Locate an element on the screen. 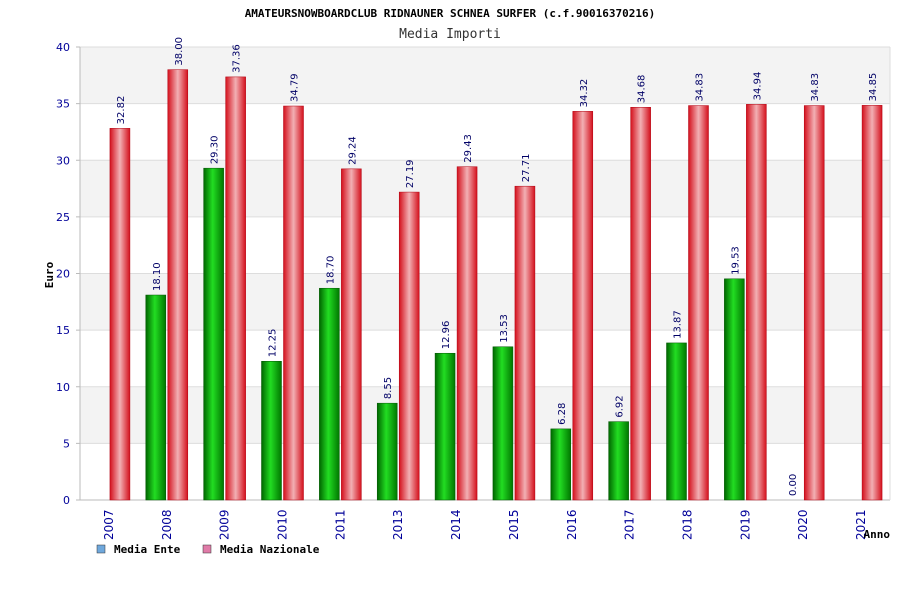  y-tick-label: 0 is located at coordinates (66, 500).